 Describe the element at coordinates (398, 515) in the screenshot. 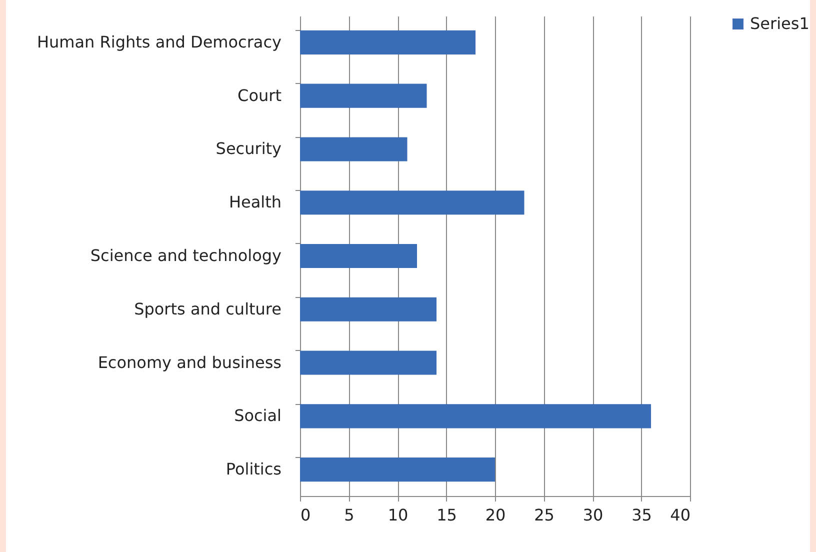

I see `x-tick-label: 10` at that location.